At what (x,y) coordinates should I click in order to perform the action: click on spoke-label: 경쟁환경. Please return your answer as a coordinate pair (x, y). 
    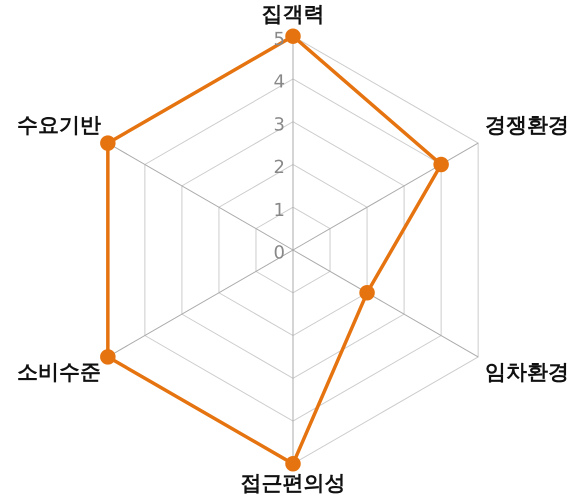
    Looking at the image, I should click on (527, 124).